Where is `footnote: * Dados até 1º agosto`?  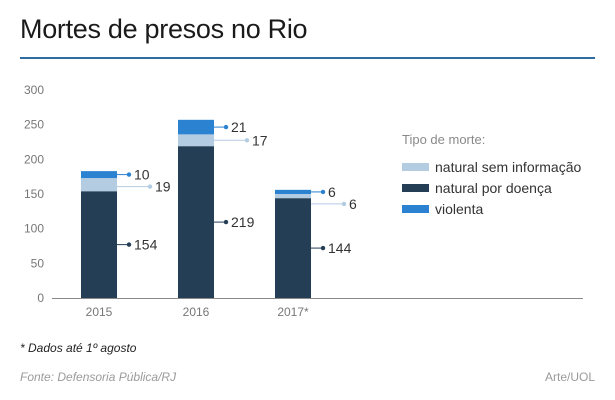 footnote: * Dados até 1º agosto is located at coordinates (78, 348).